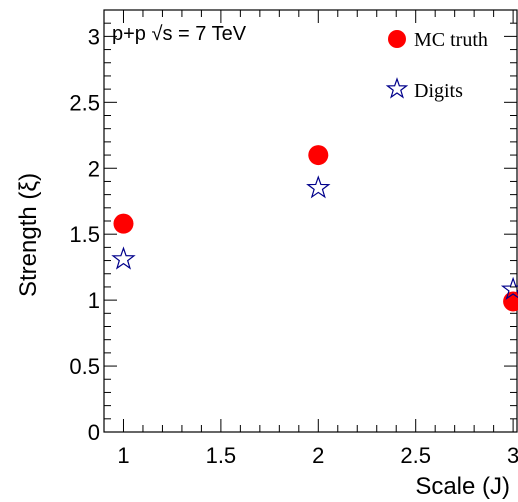 The height and width of the screenshot is (502, 518). I want to click on y-tick-label: 3, so click(94, 36).